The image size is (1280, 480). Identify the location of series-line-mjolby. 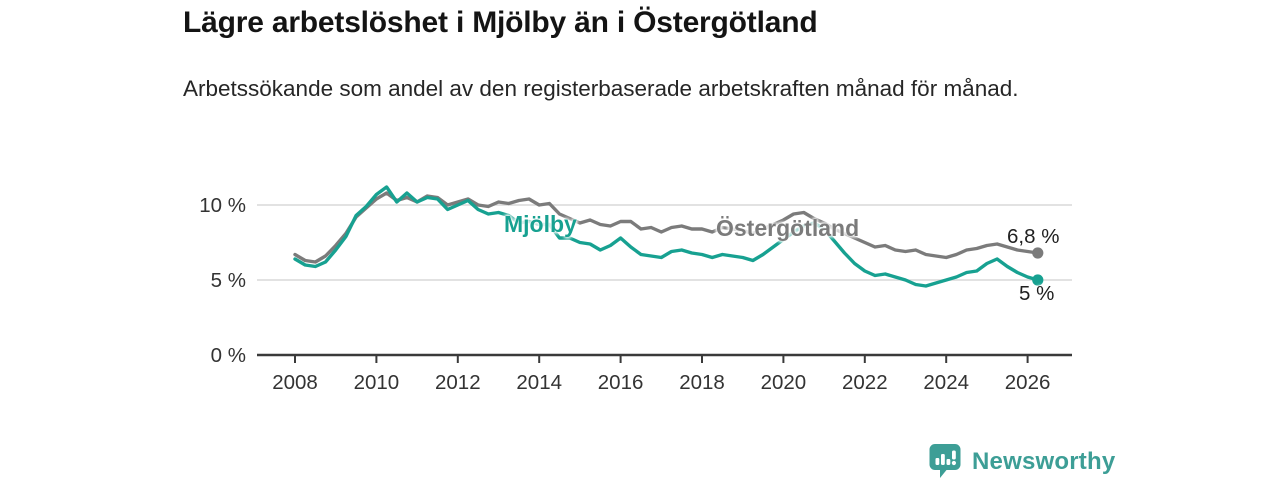
(666, 236).